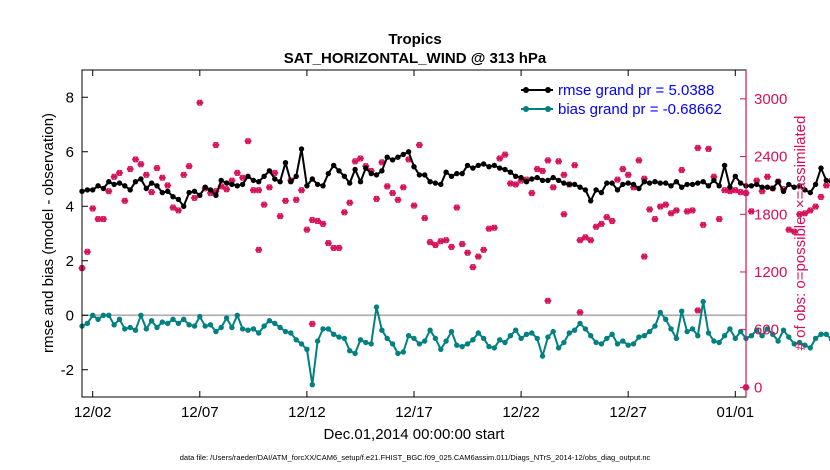 This screenshot has height=470, width=830. What do you see at coordinates (548, 109) in the screenshot?
I see `legend-bias-marker-right` at bounding box center [548, 109].